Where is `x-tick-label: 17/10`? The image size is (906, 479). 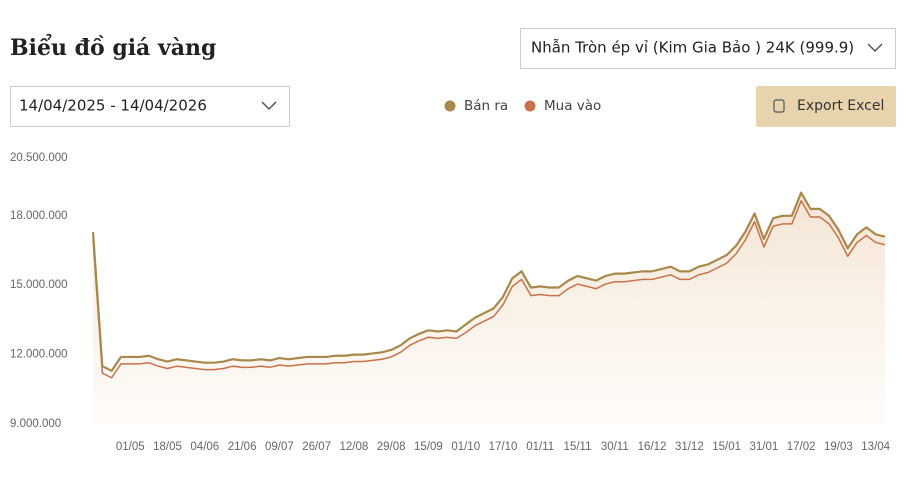
x-tick-label: 17/10 is located at coordinates (503, 447).